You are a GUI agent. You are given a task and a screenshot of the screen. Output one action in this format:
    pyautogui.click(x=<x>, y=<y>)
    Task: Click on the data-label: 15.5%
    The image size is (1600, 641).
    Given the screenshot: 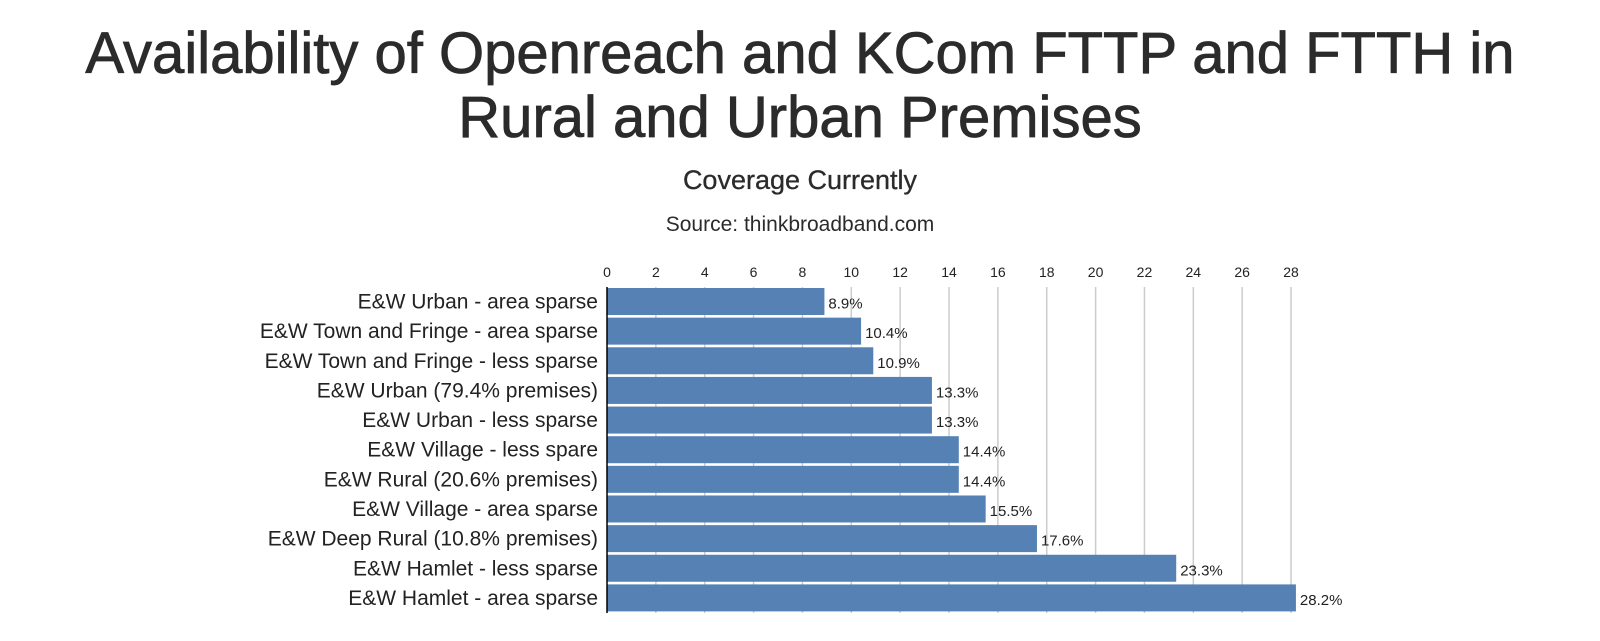 What is the action you would take?
    pyautogui.click(x=1011, y=511)
    